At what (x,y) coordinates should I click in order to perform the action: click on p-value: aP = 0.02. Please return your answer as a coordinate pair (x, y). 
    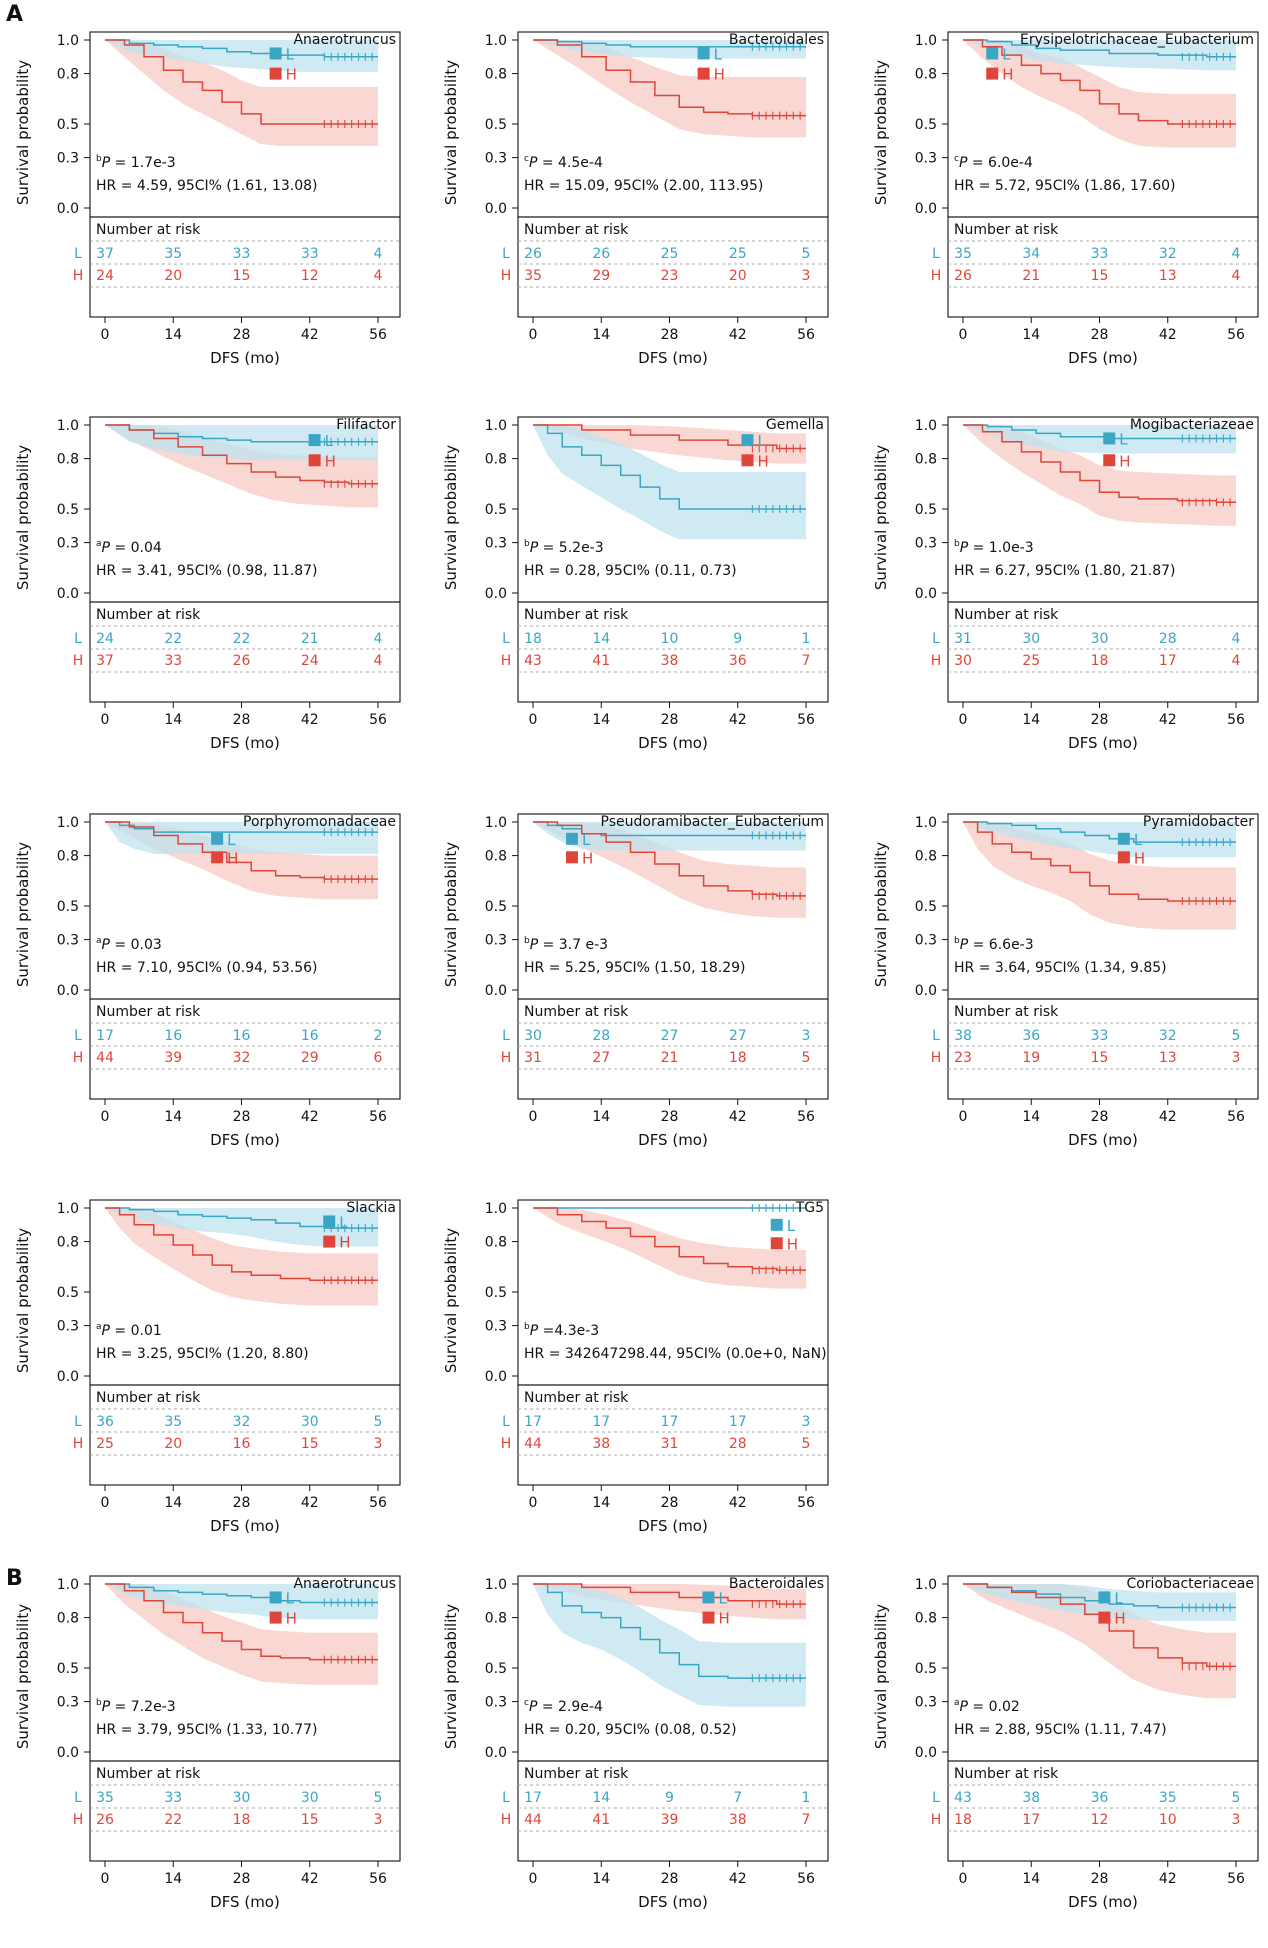
    Looking at the image, I should click on (987, 1706).